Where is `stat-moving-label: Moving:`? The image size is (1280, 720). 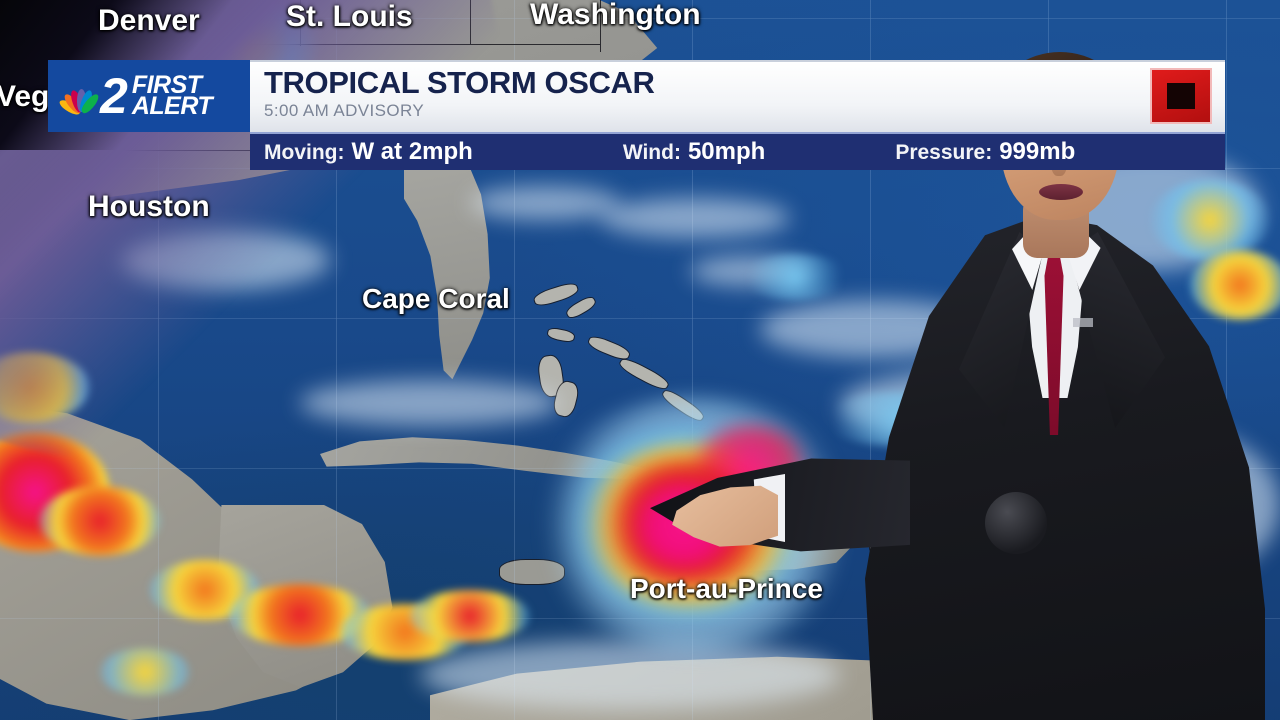
stat-moving-label: Moving: is located at coordinates (304, 152).